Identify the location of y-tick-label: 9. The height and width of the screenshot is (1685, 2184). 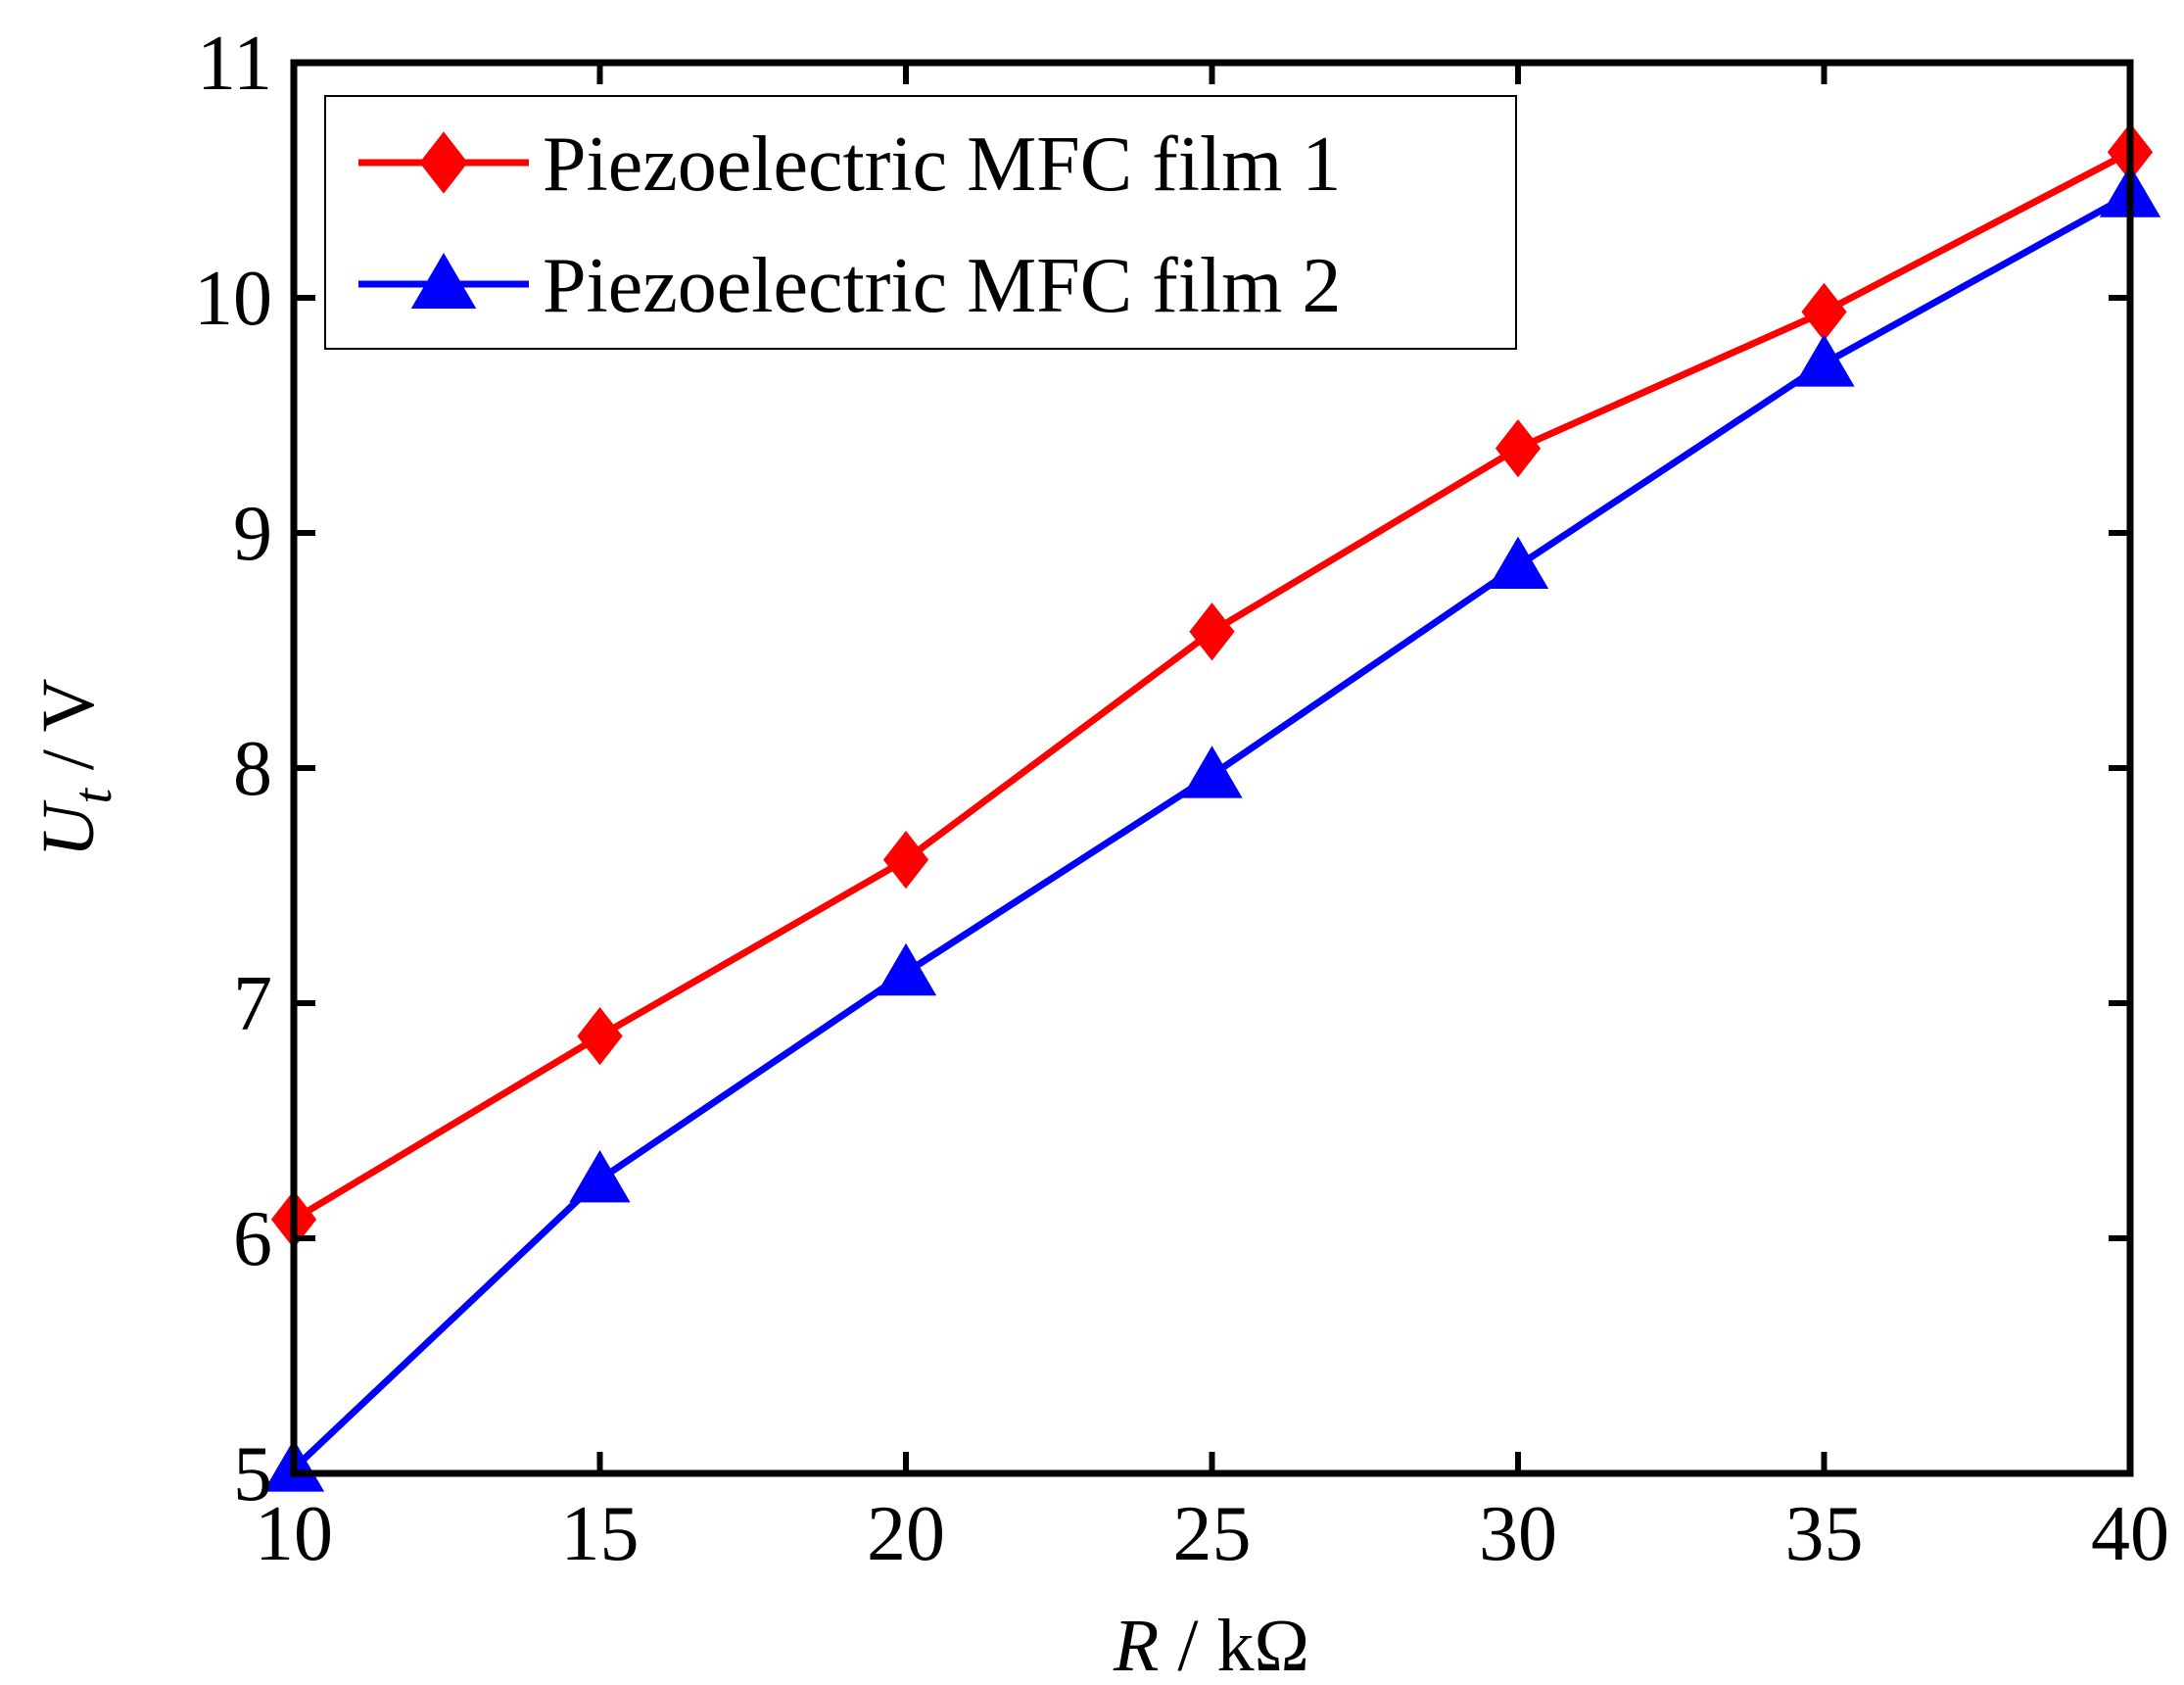
(252, 534).